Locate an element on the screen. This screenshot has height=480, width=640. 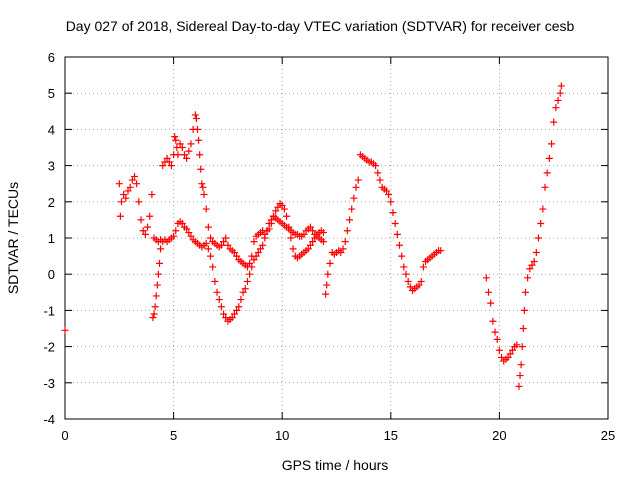
y-tick-label: 1 is located at coordinates (51, 238).